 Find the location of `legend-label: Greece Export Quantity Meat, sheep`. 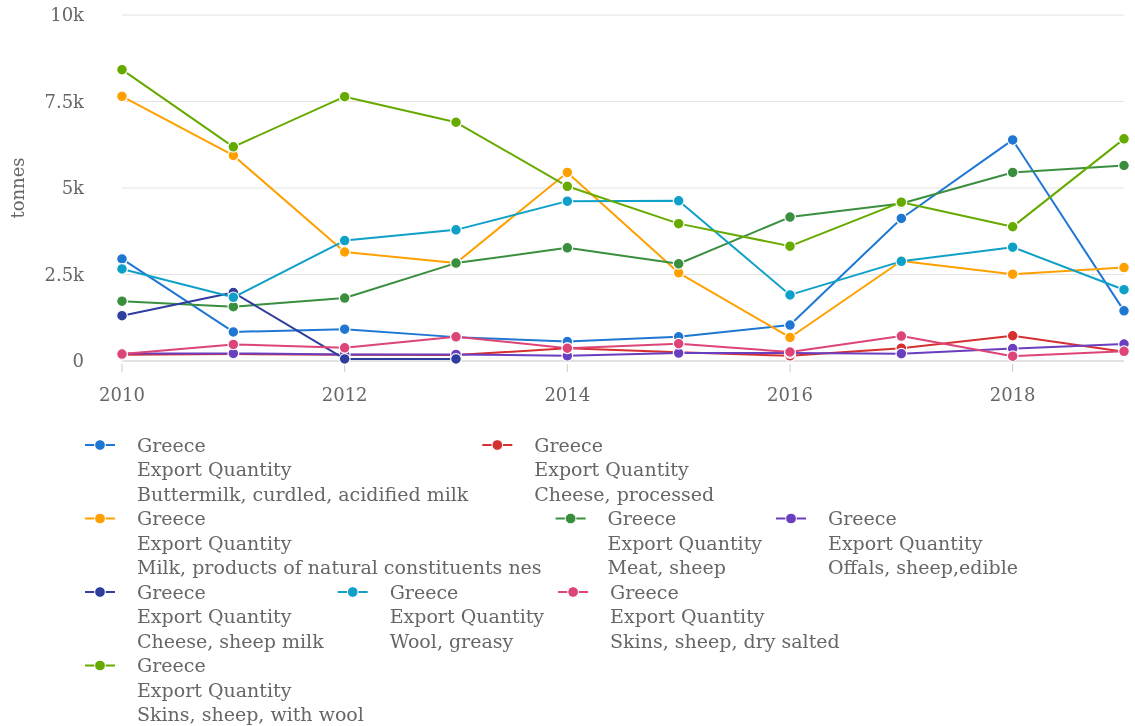

legend-label: Greece Export Quantity Meat, sheep is located at coordinates (685, 543).